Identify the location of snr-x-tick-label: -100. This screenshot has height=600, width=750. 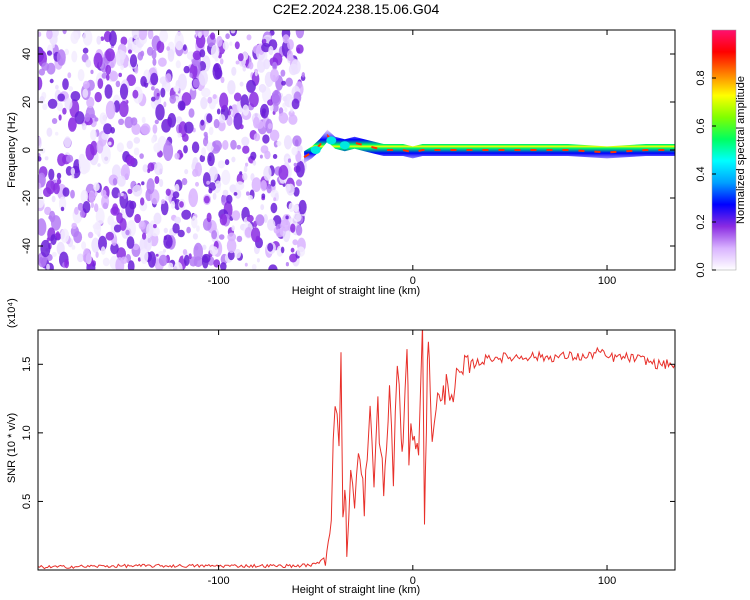
(219, 581).